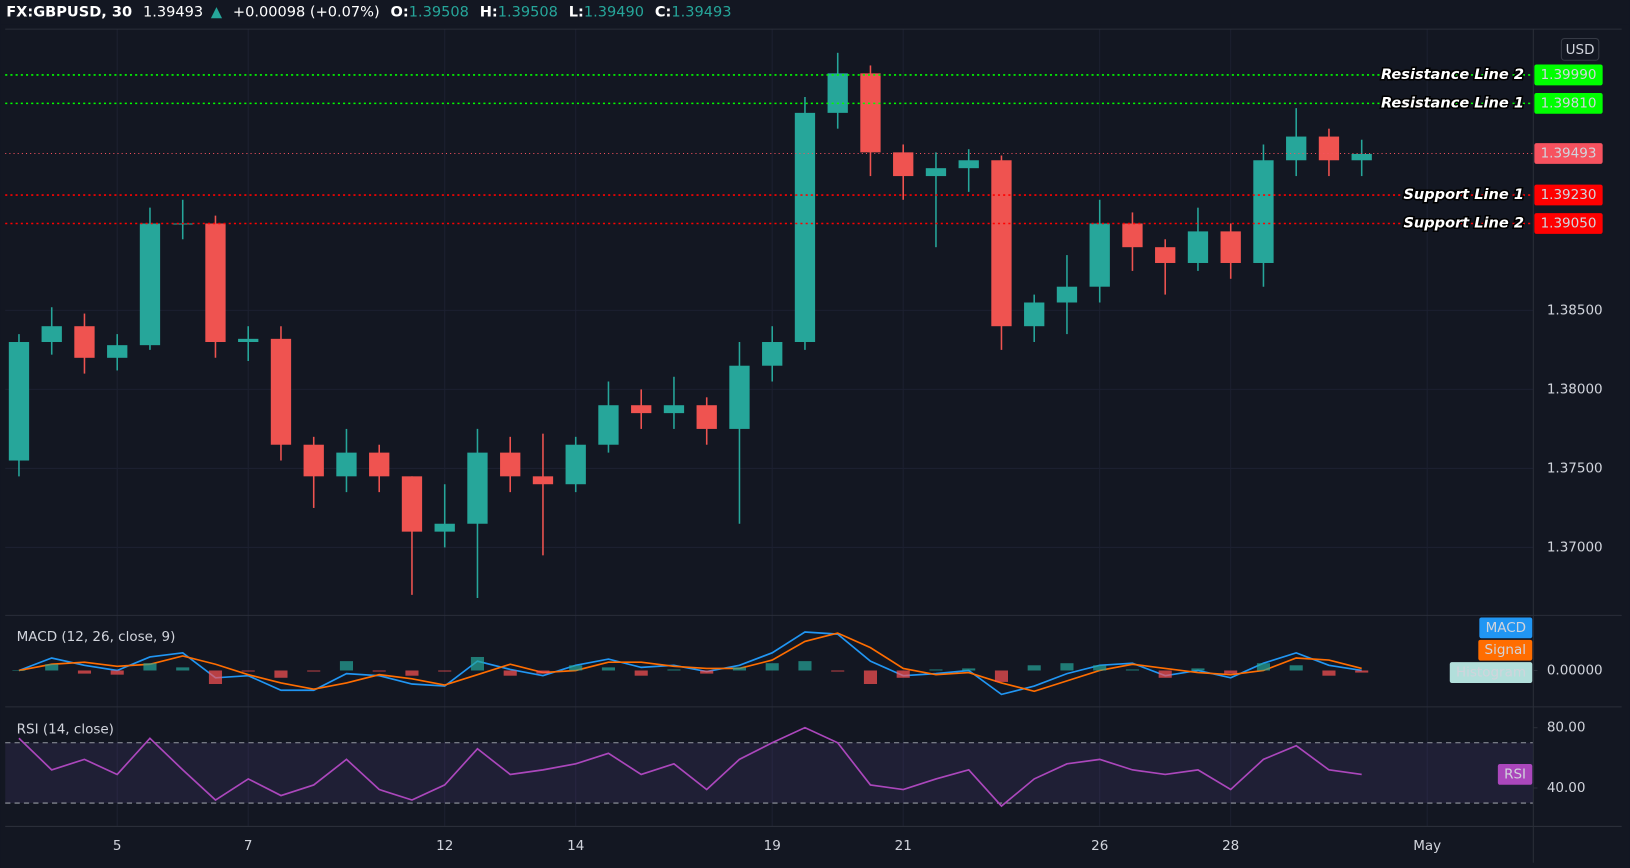 Image resolution: width=1630 pixels, height=868 pixels. What do you see at coordinates (248, 846) in the screenshot?
I see `x-tick-label: 7` at bounding box center [248, 846].